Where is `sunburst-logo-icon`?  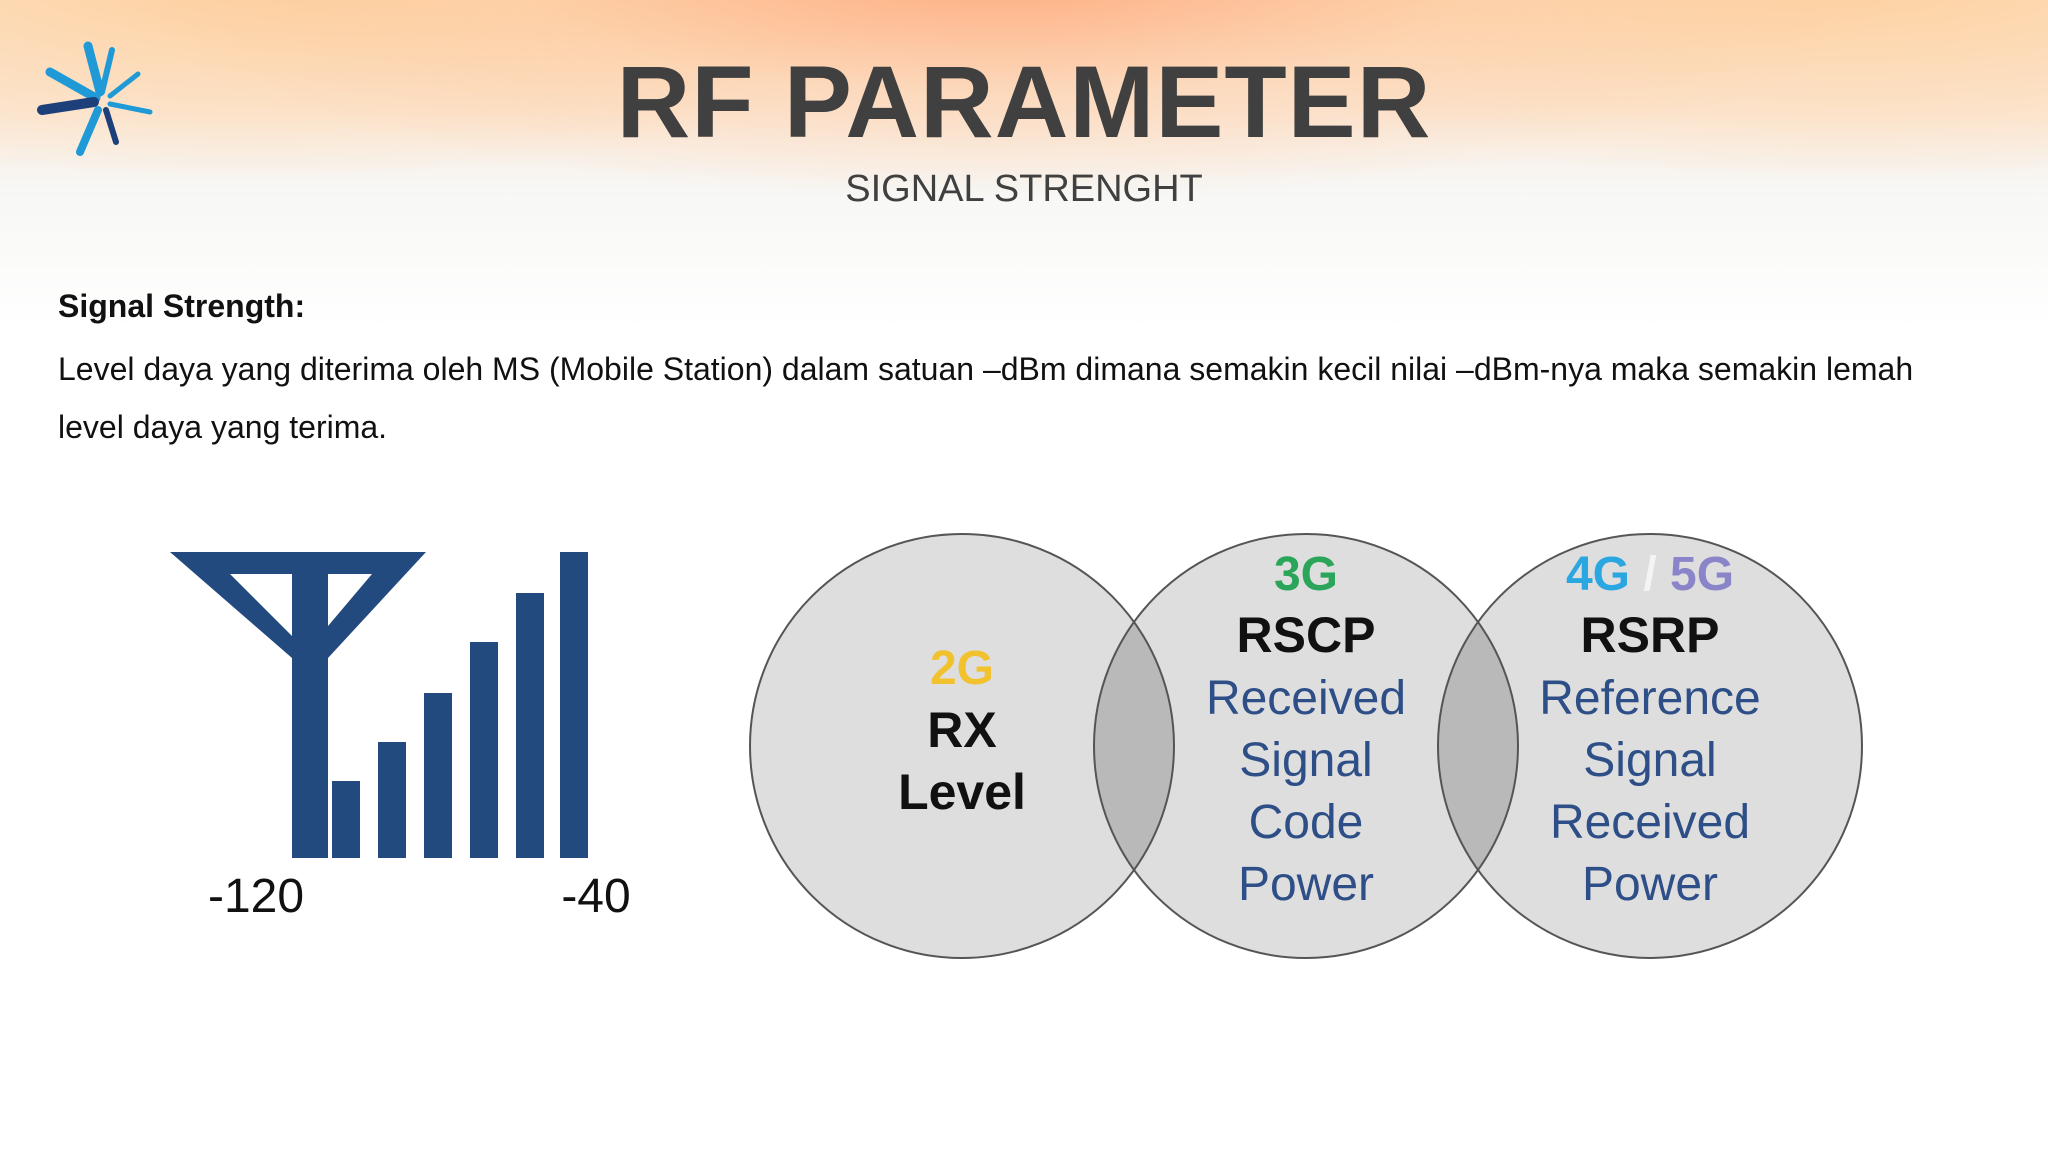
sunburst-logo-icon is located at coordinates (95, 98).